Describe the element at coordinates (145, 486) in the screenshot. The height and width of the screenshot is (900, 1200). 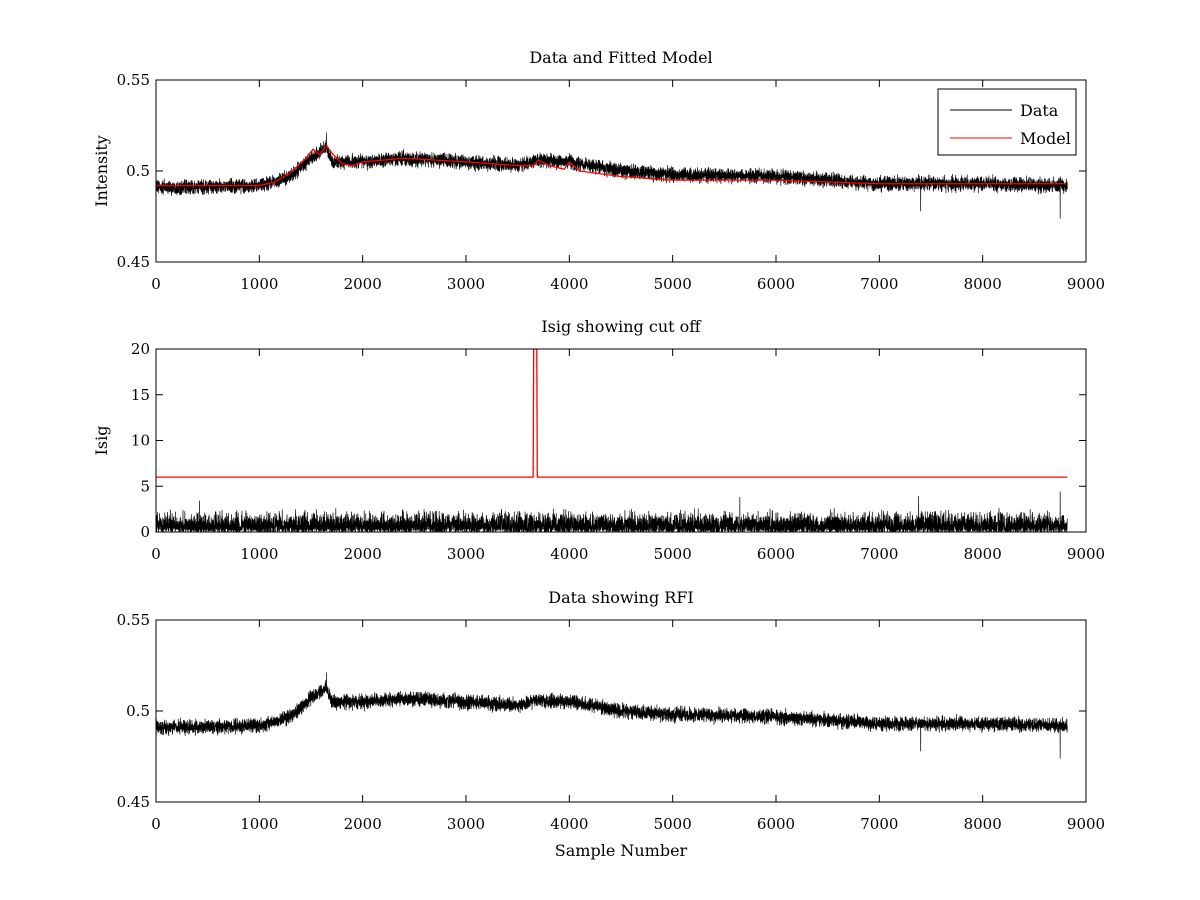
I see `chart-2-ytick-label-1: 5` at that location.